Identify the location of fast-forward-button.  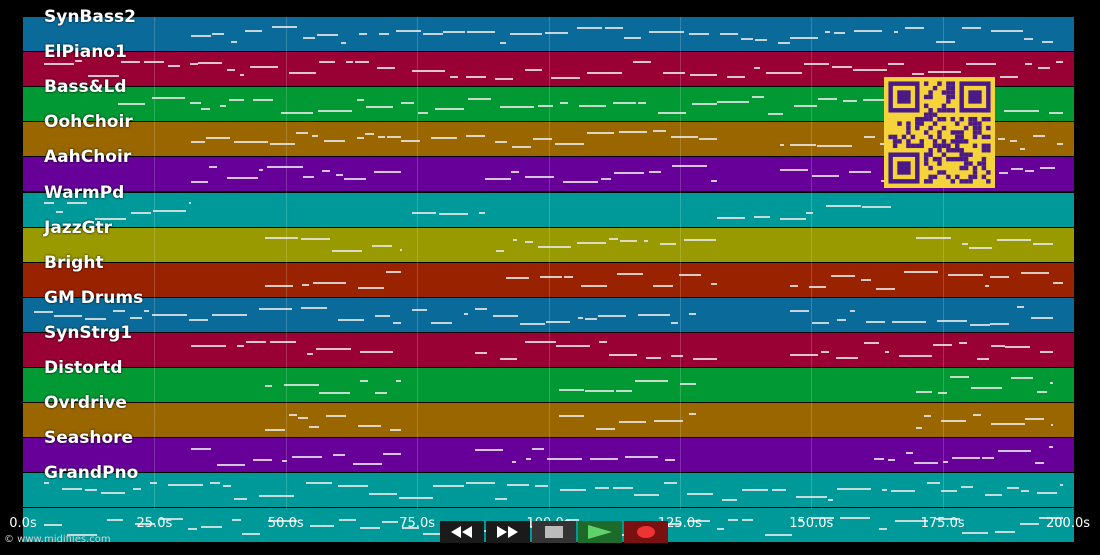
(508, 532).